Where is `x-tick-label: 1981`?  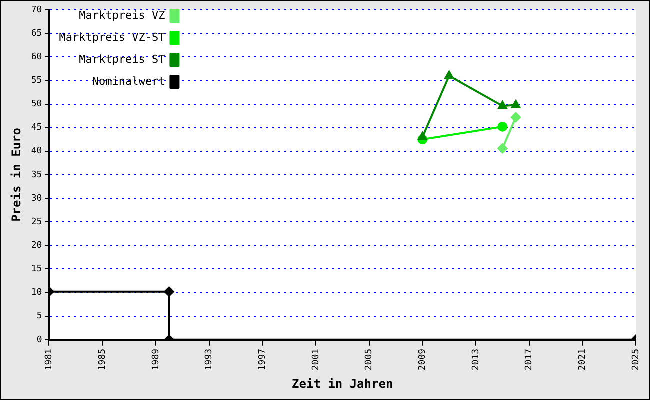 x-tick-label: 1981 is located at coordinates (49, 359).